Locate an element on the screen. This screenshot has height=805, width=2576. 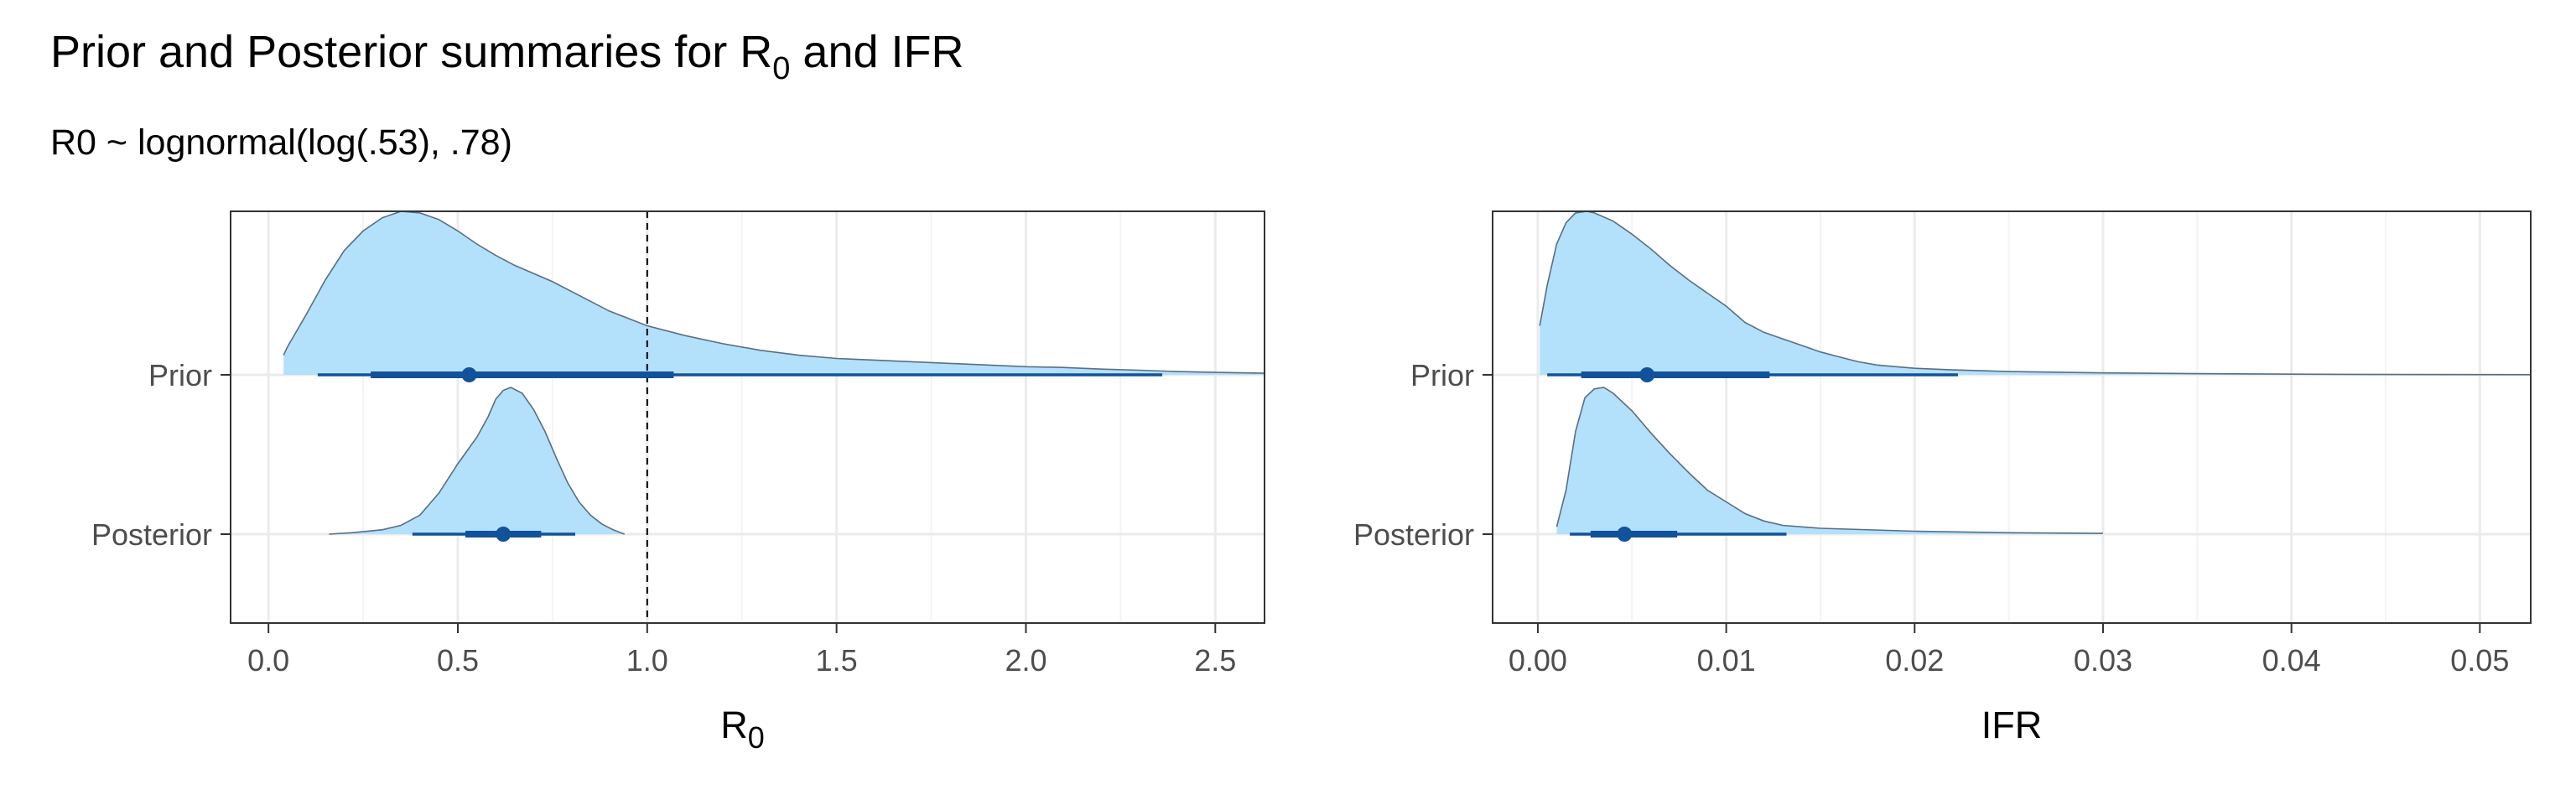
ifr-point-prior is located at coordinates (1647, 374).